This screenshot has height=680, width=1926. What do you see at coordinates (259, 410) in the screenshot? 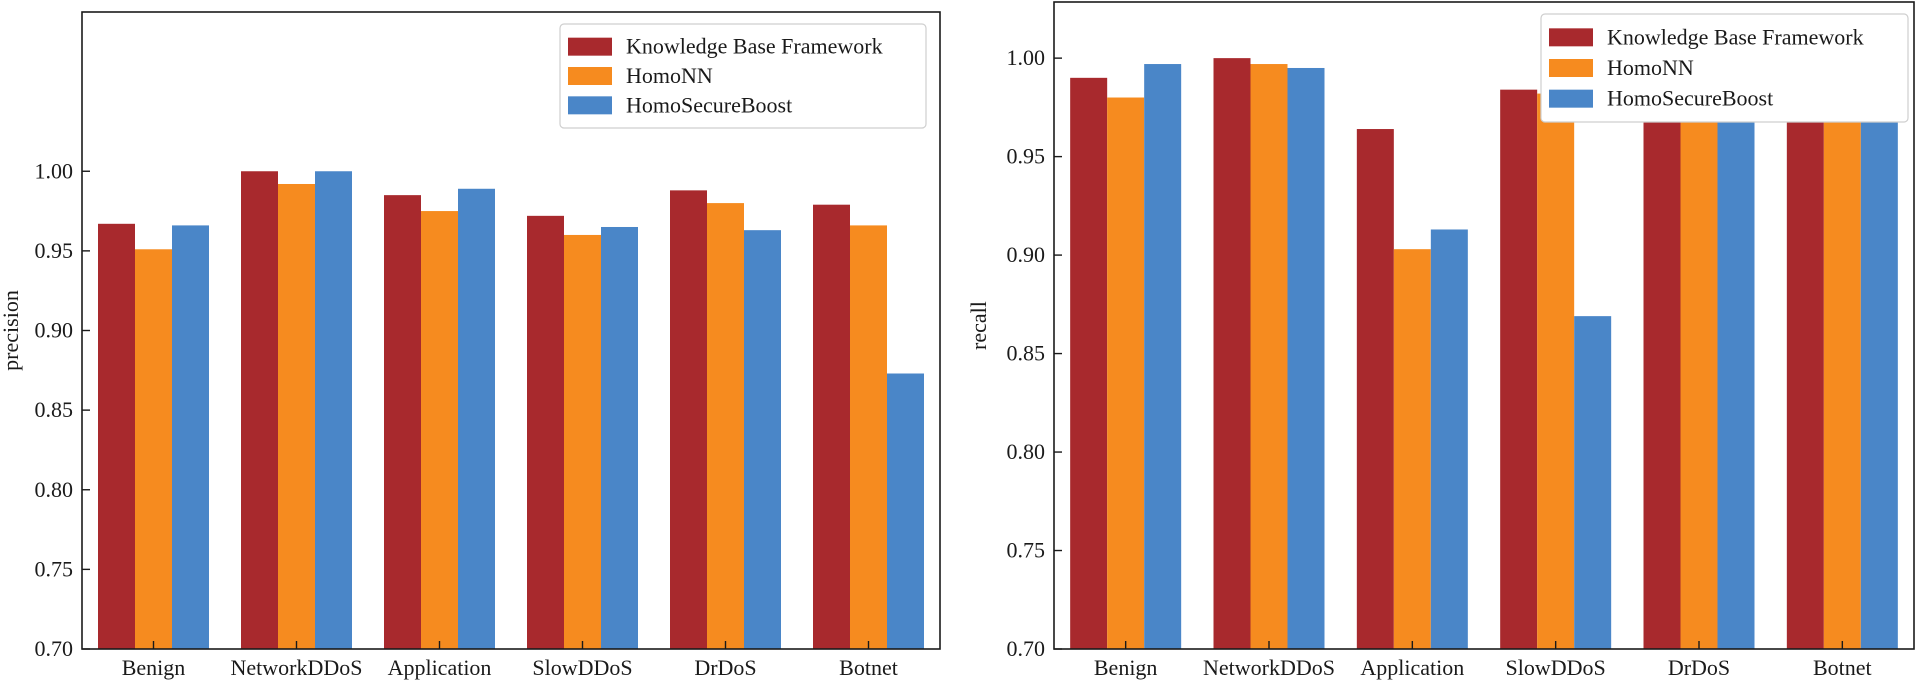
I see `precision-bar-networkddos-s0` at bounding box center [259, 410].